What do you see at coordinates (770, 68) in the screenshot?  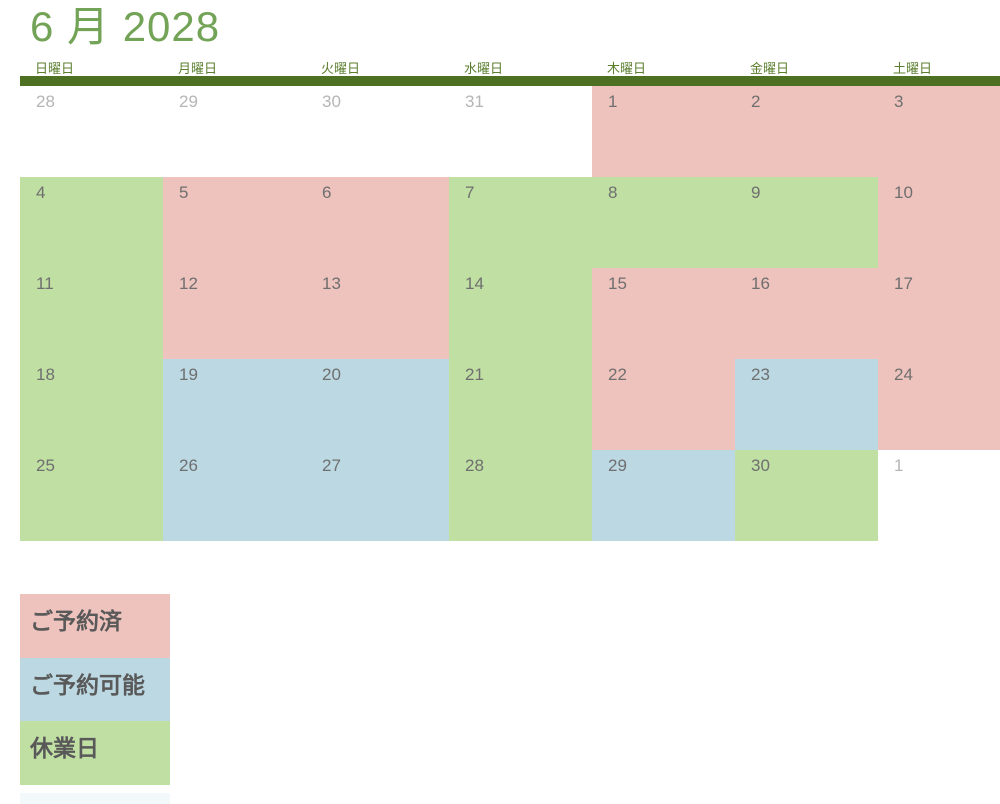 I see `weekday-header-friday: 金曜日` at bounding box center [770, 68].